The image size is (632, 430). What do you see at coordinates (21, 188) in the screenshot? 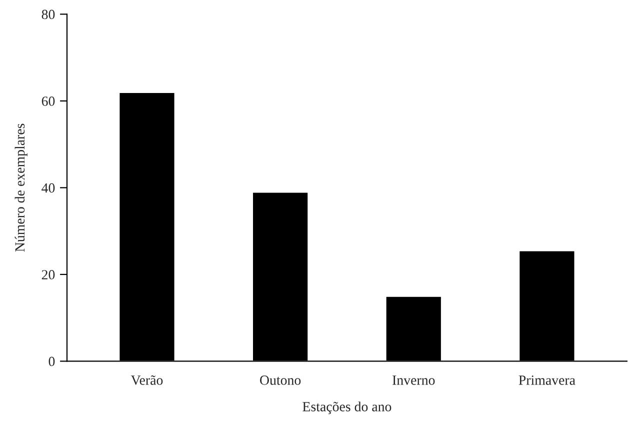
I see `y-axis-title: Número de exemplares` at bounding box center [21, 188].